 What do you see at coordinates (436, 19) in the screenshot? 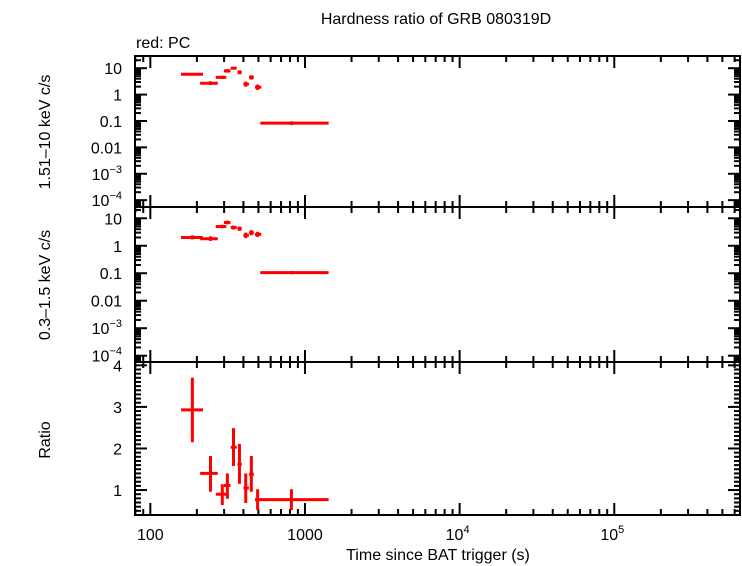
I see `chart-title: Hardness ratio of GRB 080319D` at bounding box center [436, 19].